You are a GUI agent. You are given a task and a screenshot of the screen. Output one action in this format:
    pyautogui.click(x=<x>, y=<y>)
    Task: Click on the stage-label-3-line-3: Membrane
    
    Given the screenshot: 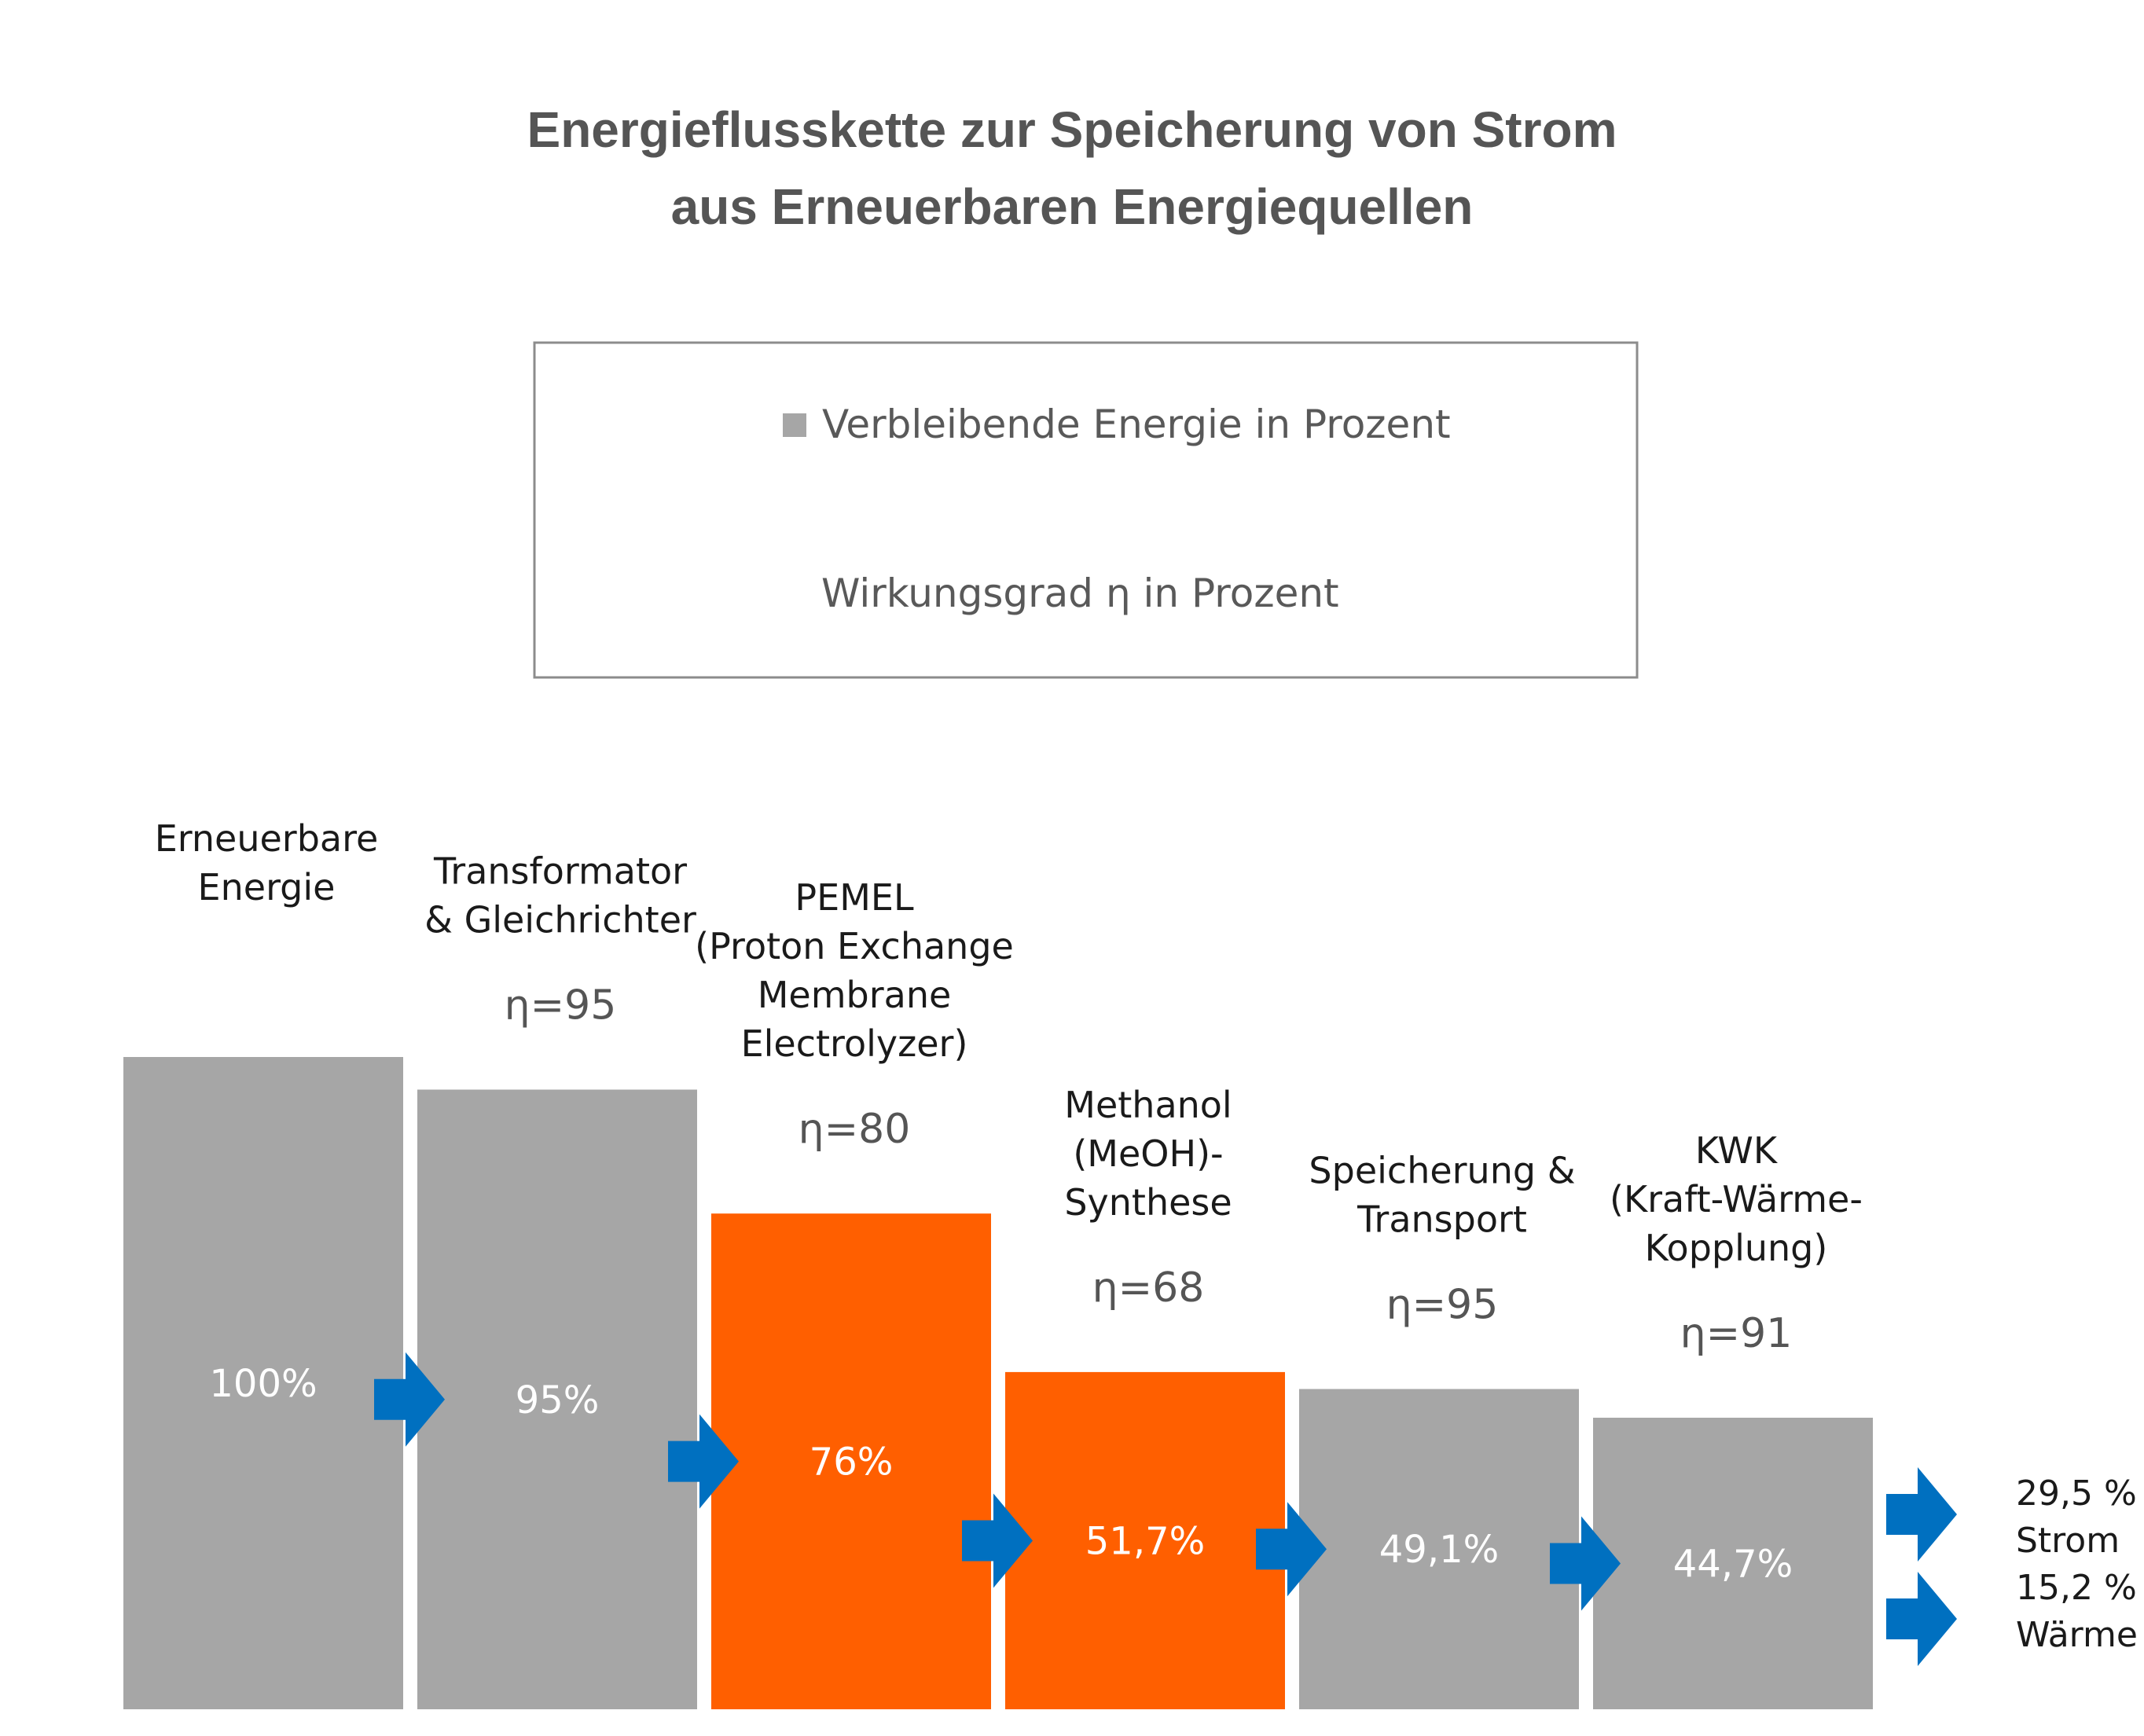 What is the action you would take?
    pyautogui.click(x=855, y=995)
    